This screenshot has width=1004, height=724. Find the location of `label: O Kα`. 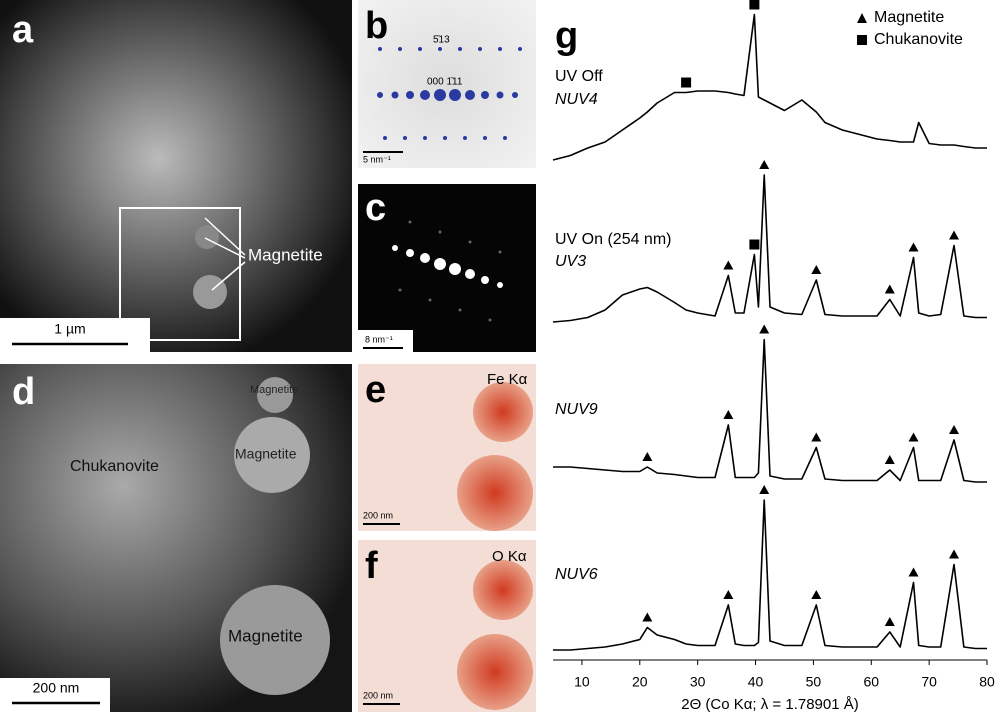

label: O Kα is located at coordinates (509, 556).